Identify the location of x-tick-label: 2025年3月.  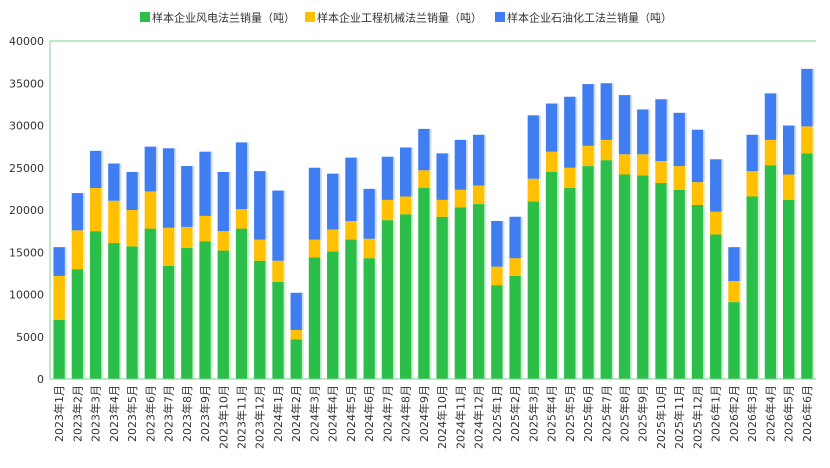
(533, 413).